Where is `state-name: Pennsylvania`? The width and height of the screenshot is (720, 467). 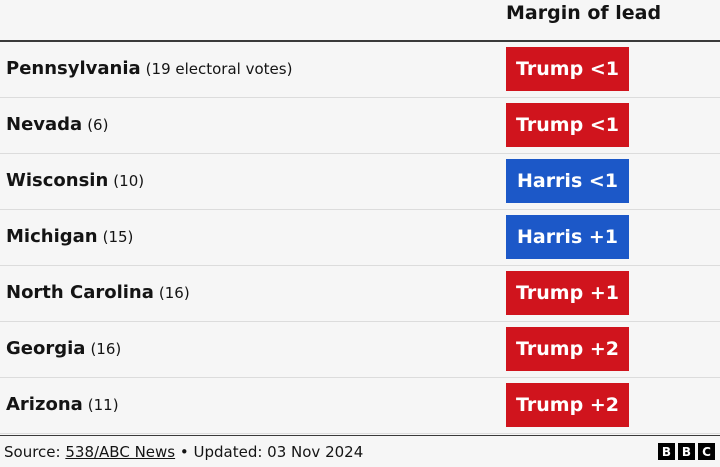 state-name: Pennsylvania is located at coordinates (73, 68).